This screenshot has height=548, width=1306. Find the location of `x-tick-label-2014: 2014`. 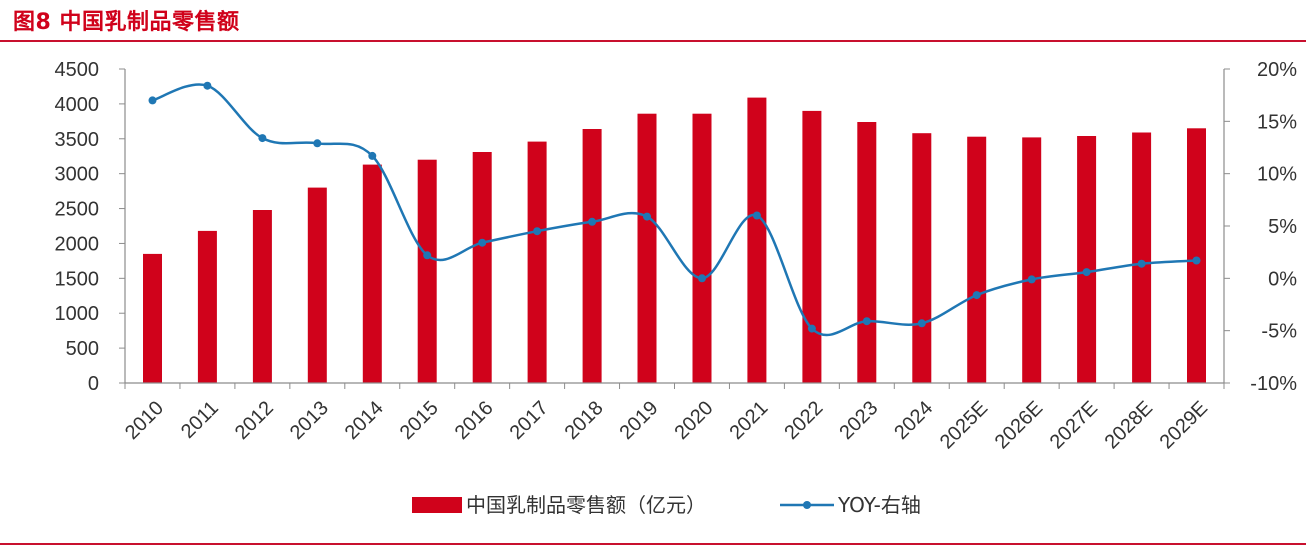

x-tick-label-2014: 2014 is located at coordinates (364, 420).